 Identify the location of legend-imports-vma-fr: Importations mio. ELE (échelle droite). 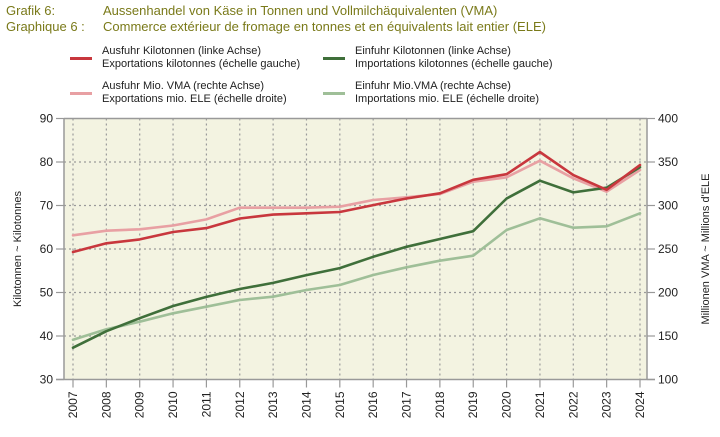
(447, 99).